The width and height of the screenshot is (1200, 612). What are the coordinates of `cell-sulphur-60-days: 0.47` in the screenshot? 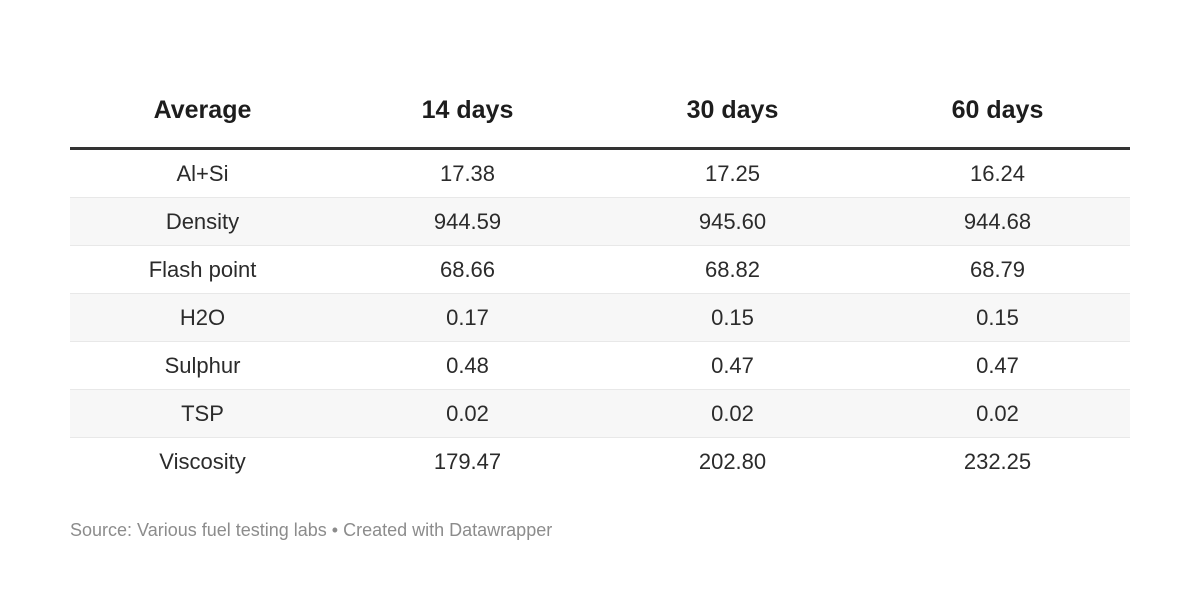 It's located at (997, 365).